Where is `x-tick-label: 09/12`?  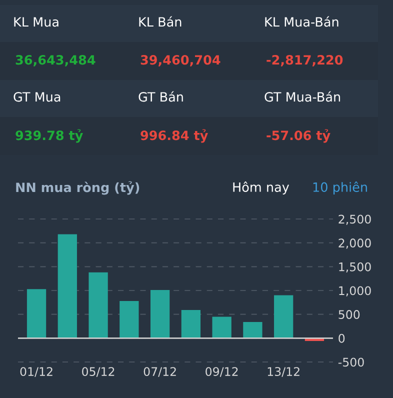 x-tick-label: 09/12 is located at coordinates (222, 372).